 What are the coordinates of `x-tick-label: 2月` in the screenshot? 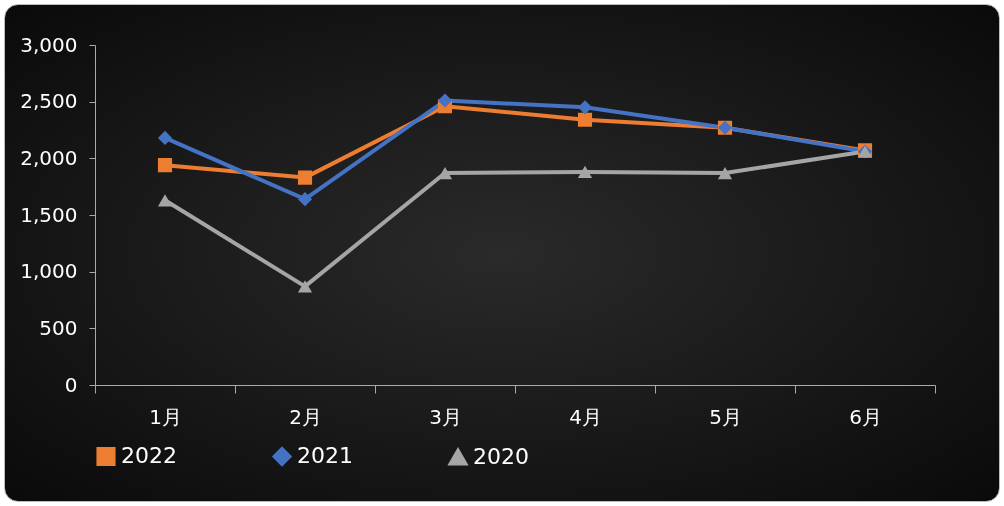 It's located at (305, 416).